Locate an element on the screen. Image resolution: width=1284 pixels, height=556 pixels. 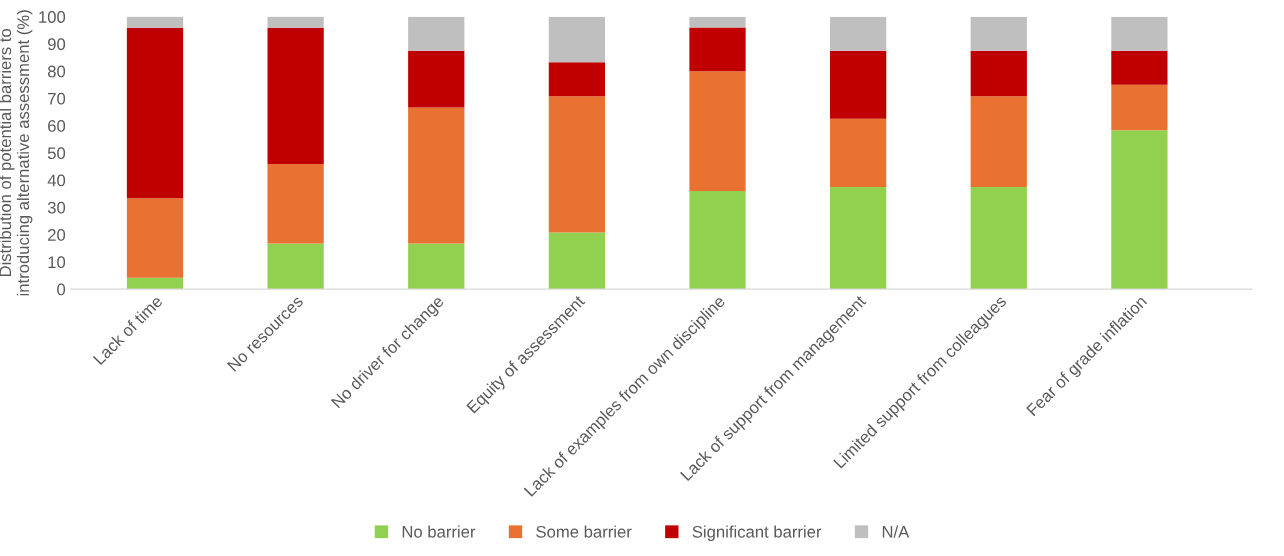
y-tick-label: 20 is located at coordinates (57, 235).